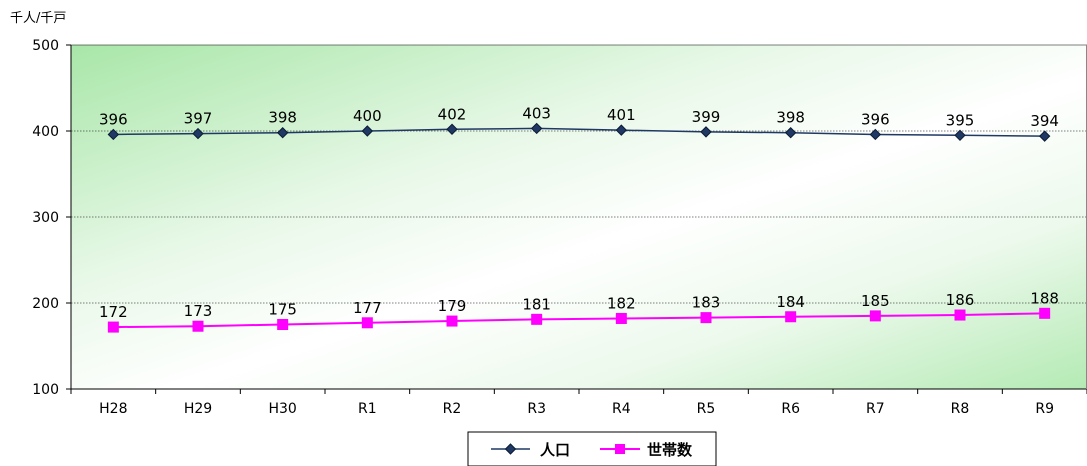  What do you see at coordinates (45, 218) in the screenshot?
I see `y-tick-label: 300` at bounding box center [45, 218].